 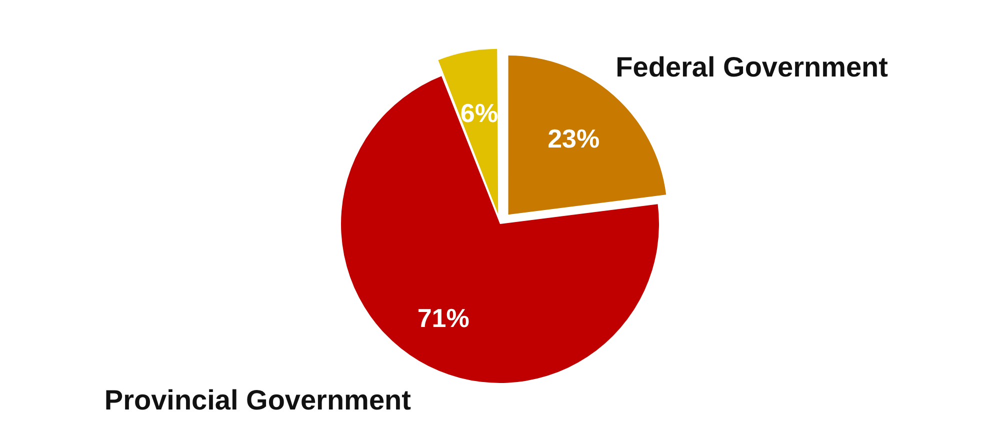 I want to click on data-label: 71%, so click(x=443, y=317).